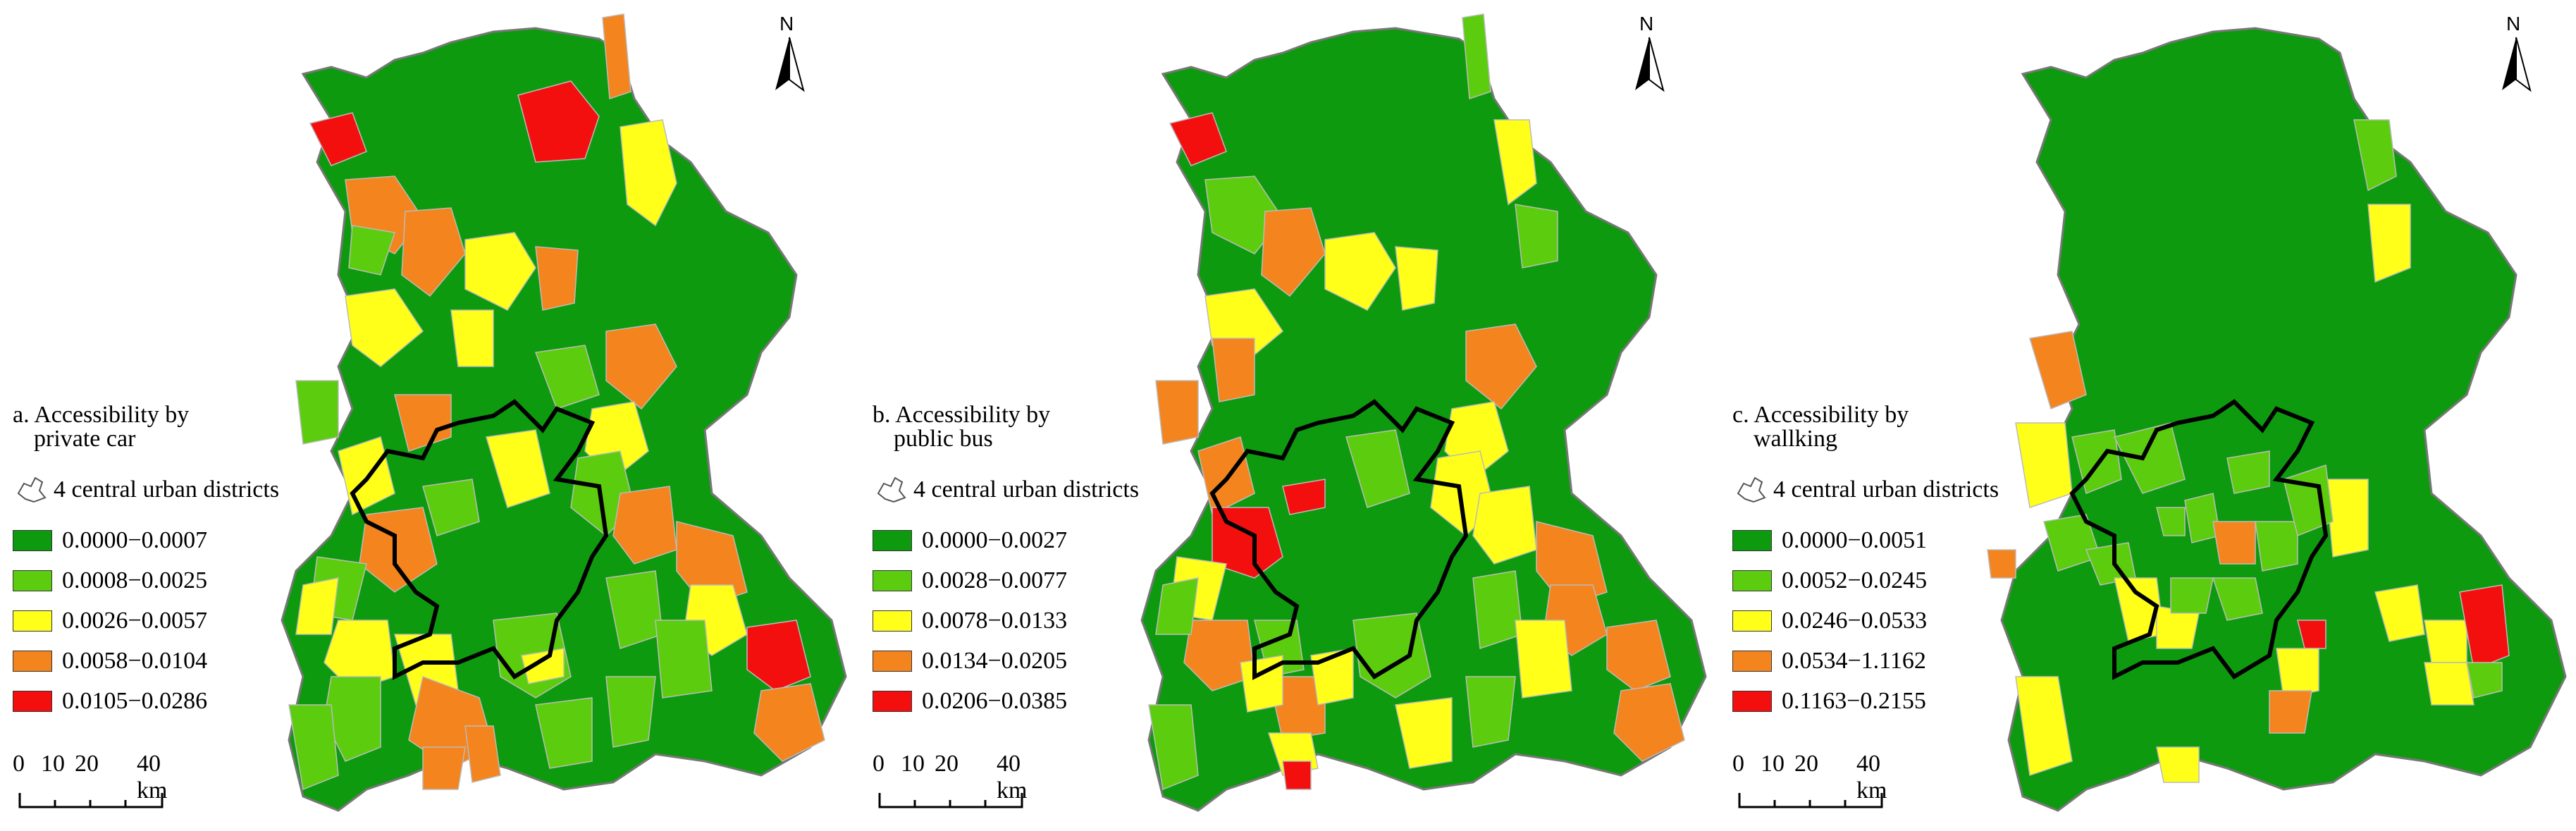 The width and height of the screenshot is (2576, 831). What do you see at coordinates (135, 700) in the screenshot?
I see `legend-label: 0.0105−0.0286` at bounding box center [135, 700].